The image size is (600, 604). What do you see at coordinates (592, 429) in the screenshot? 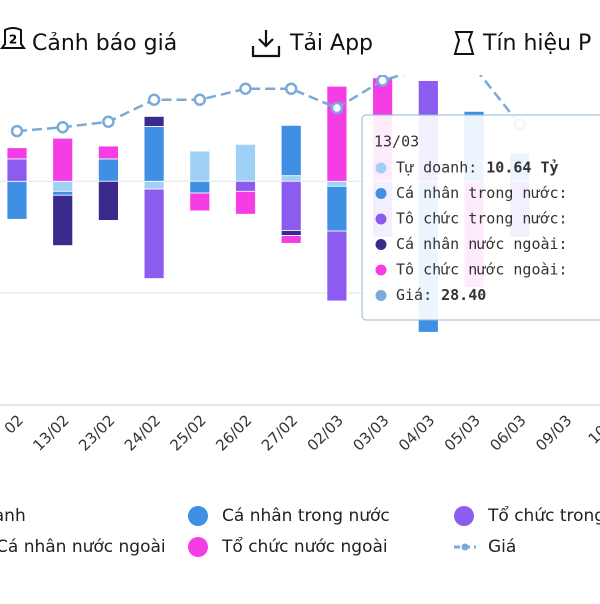
I see `x-tick-label: 10/0` at bounding box center [592, 429].